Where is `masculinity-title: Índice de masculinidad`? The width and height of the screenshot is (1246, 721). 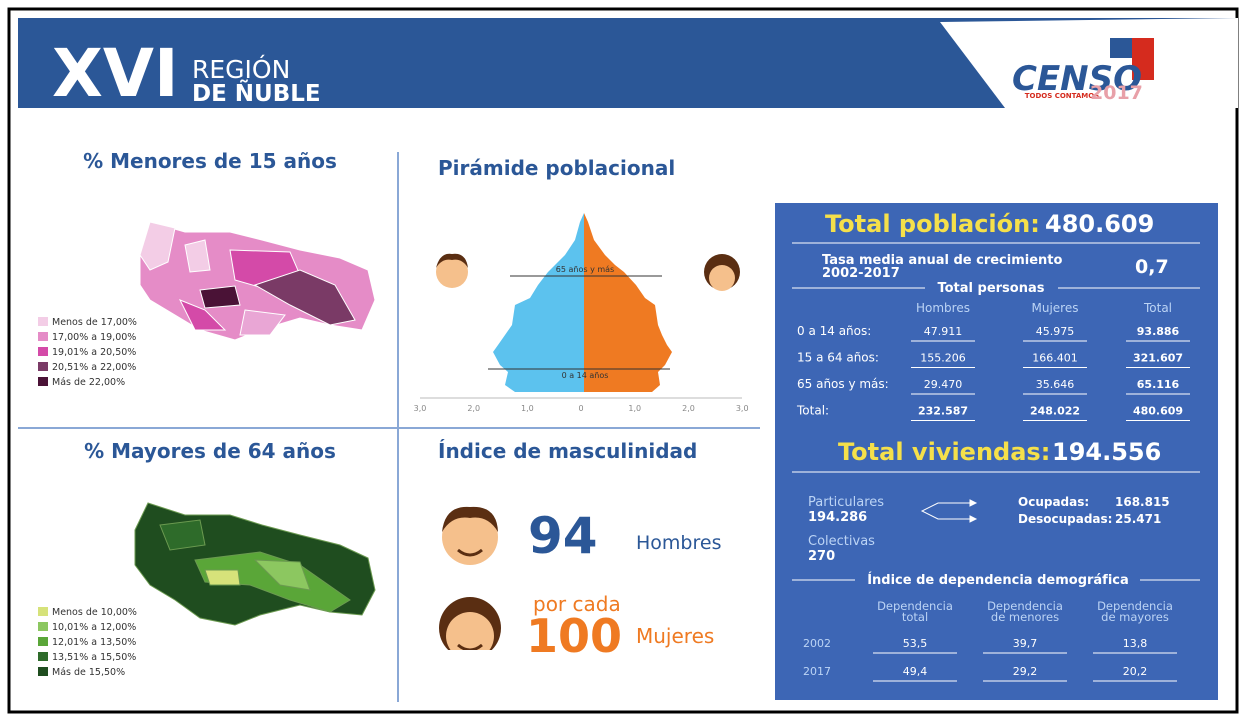 masculinity-title: Índice de masculinidad is located at coordinates (567, 451).